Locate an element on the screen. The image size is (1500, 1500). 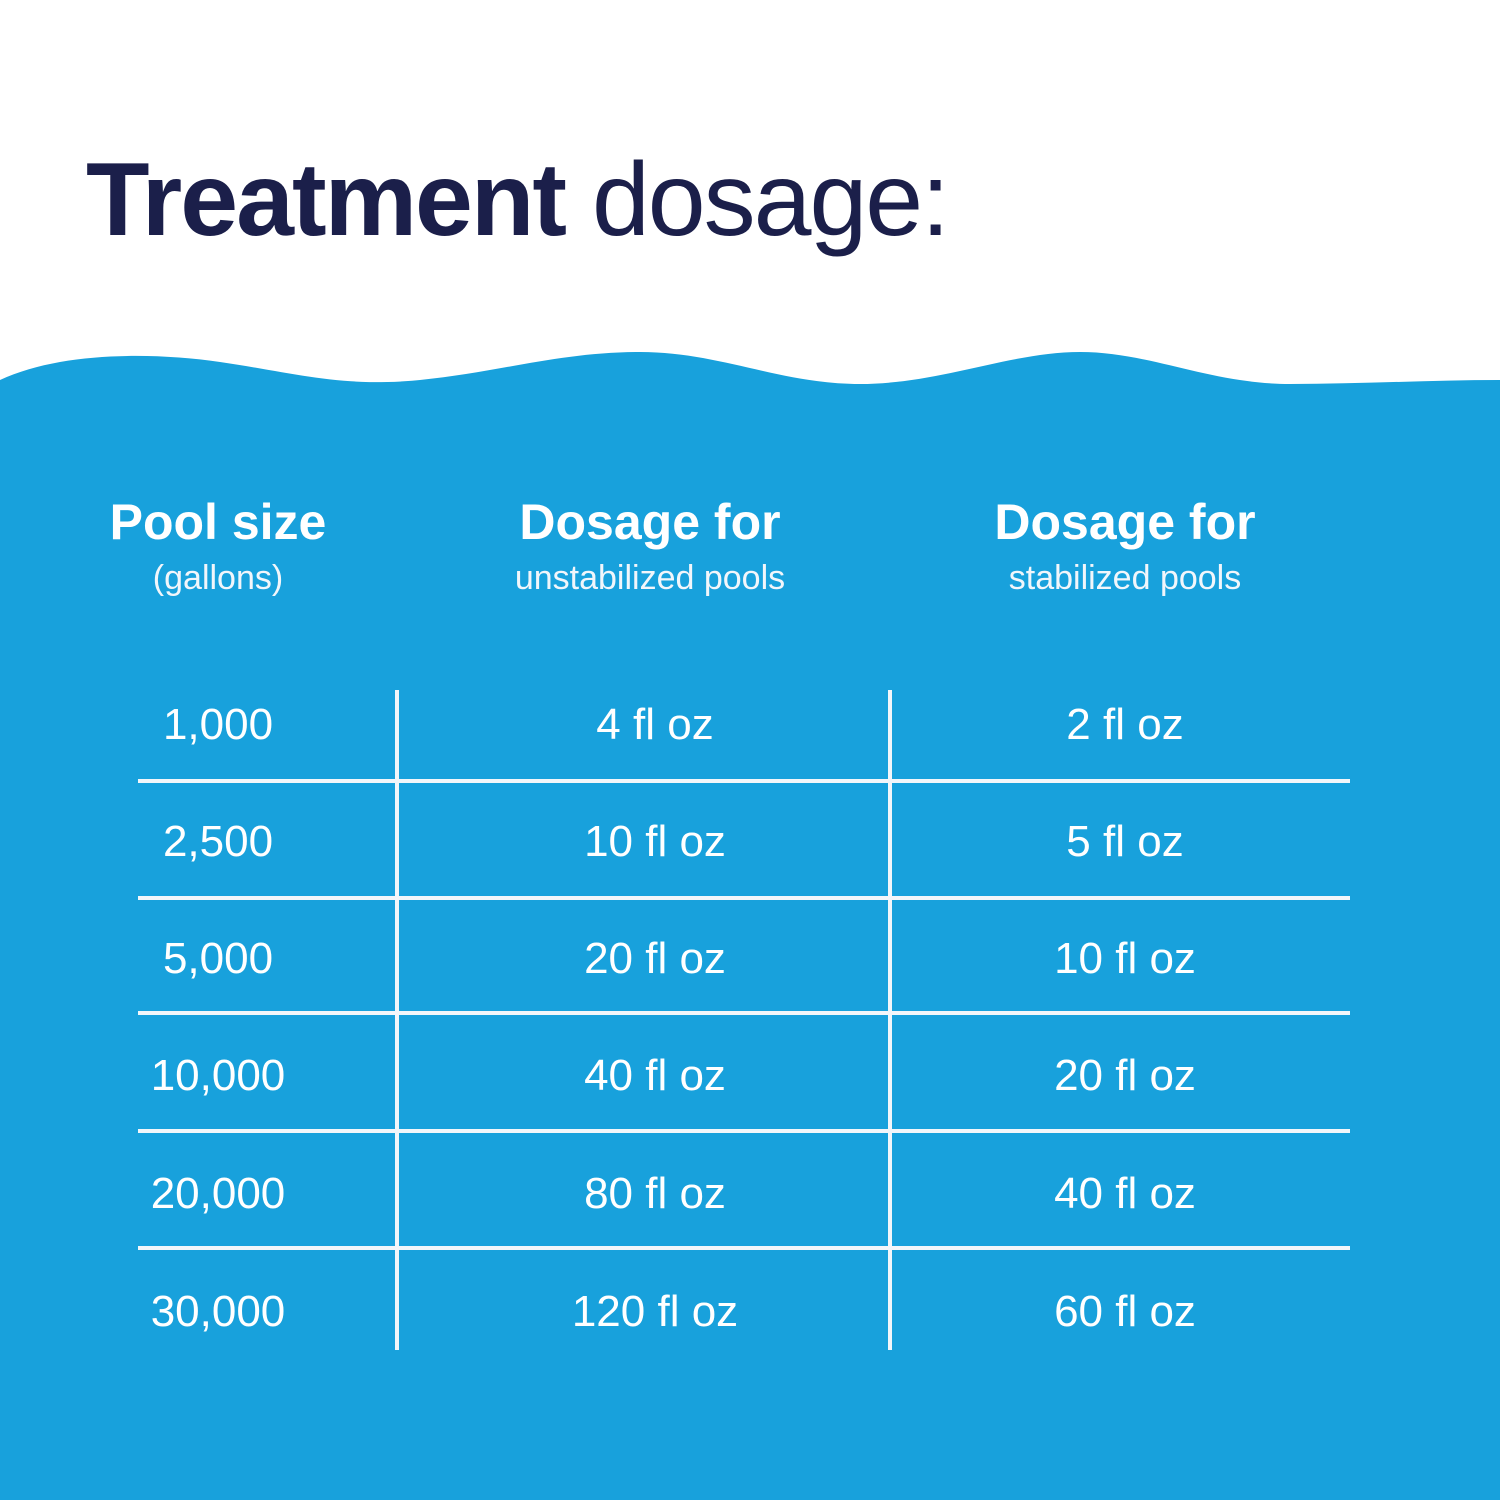
header-unstabilized: Dosage for unstabilized pools is located at coordinates (650, 546).